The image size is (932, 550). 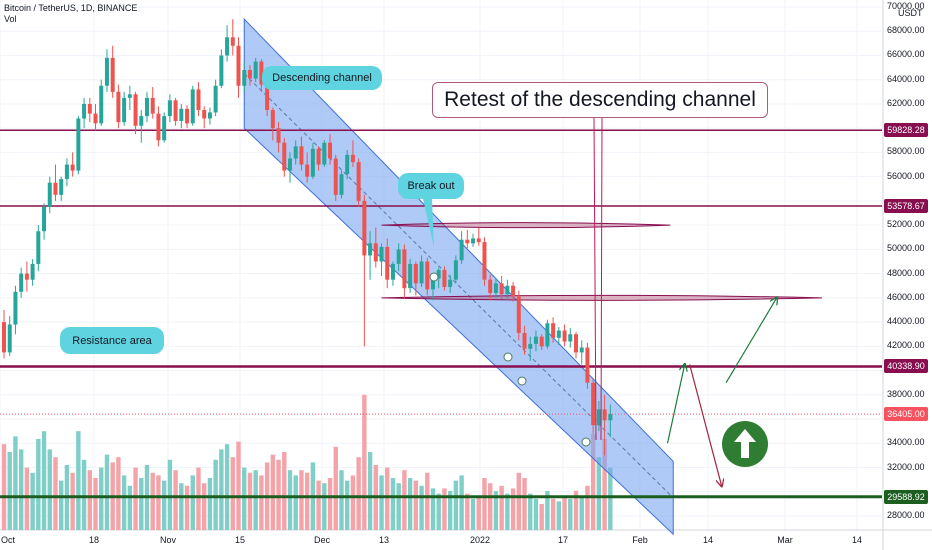 I want to click on price-tick-label: 50000.00, so click(x=906, y=248).